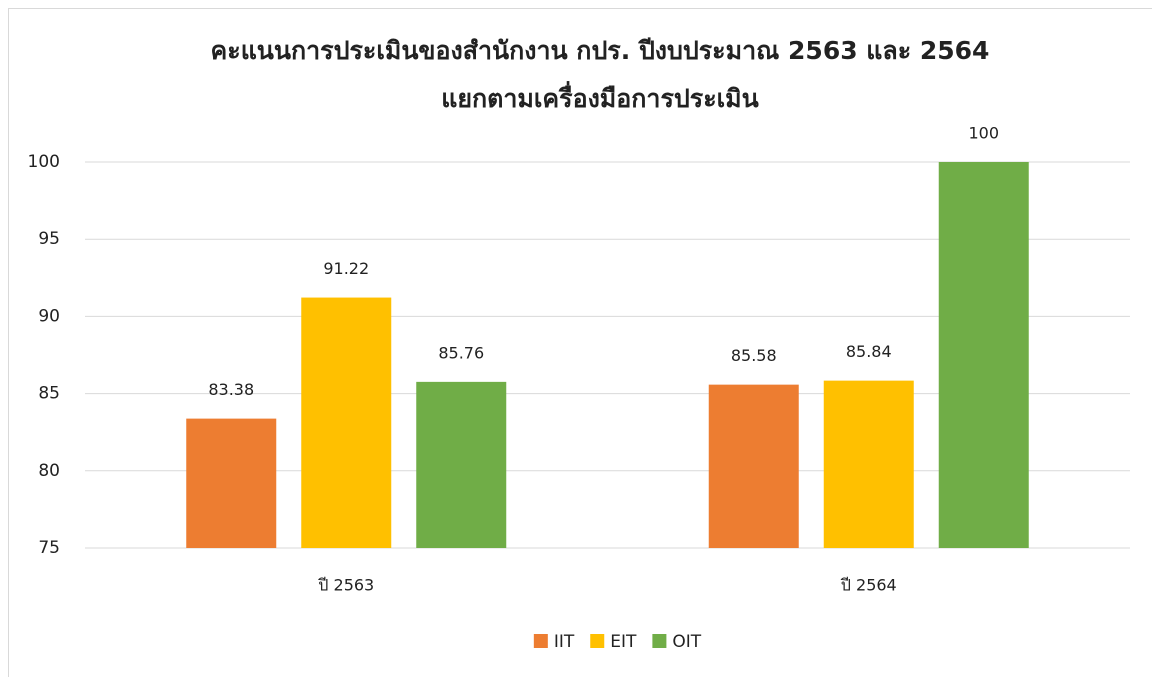 Image resolution: width=1152 pixels, height=677 pixels. I want to click on y-tick-label: 75, so click(49, 548).